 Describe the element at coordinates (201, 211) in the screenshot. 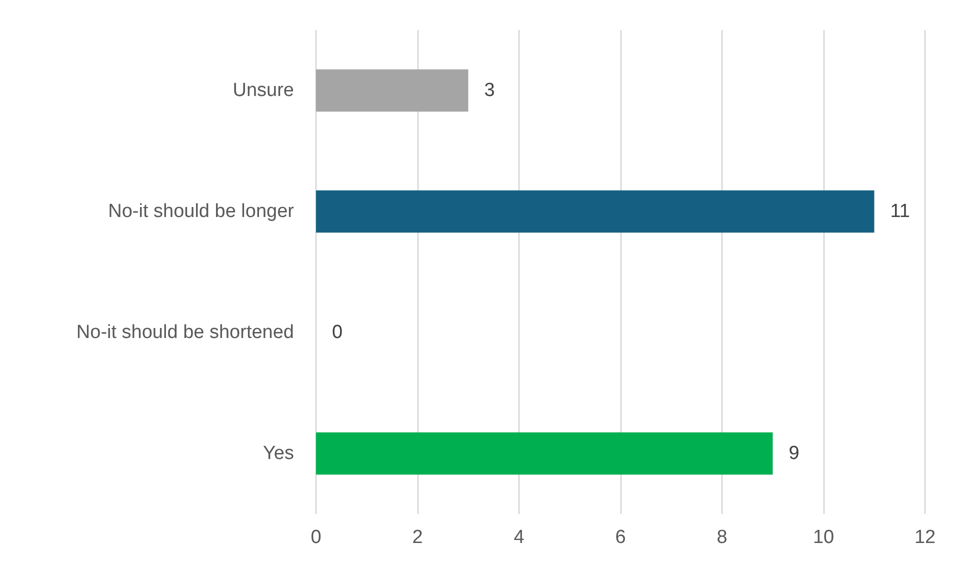

I see `y-tick-label: No-it should be longer` at that location.